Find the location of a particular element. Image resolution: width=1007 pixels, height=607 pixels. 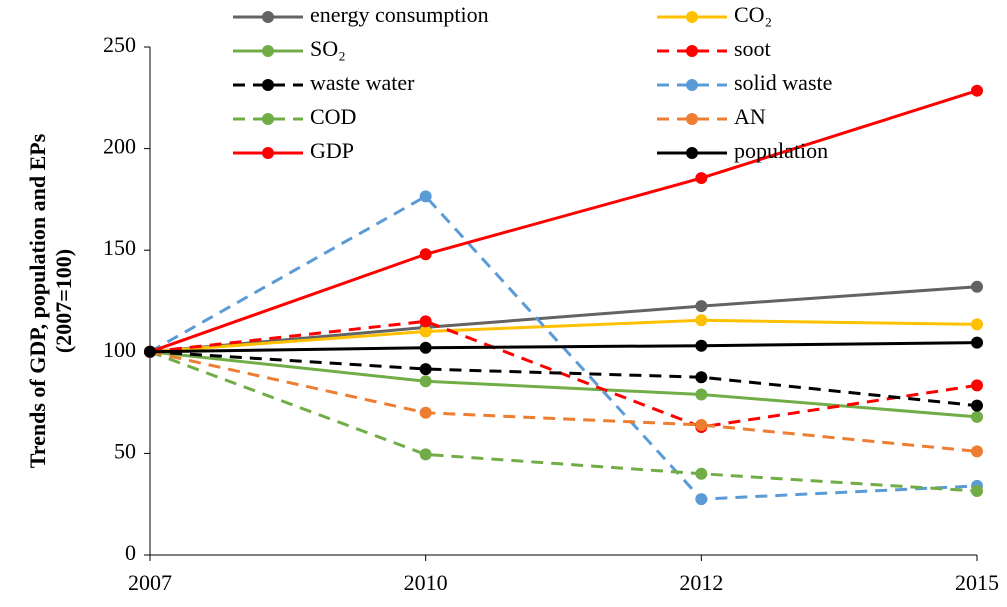

y-tick-label: 0 is located at coordinates (130, 552).